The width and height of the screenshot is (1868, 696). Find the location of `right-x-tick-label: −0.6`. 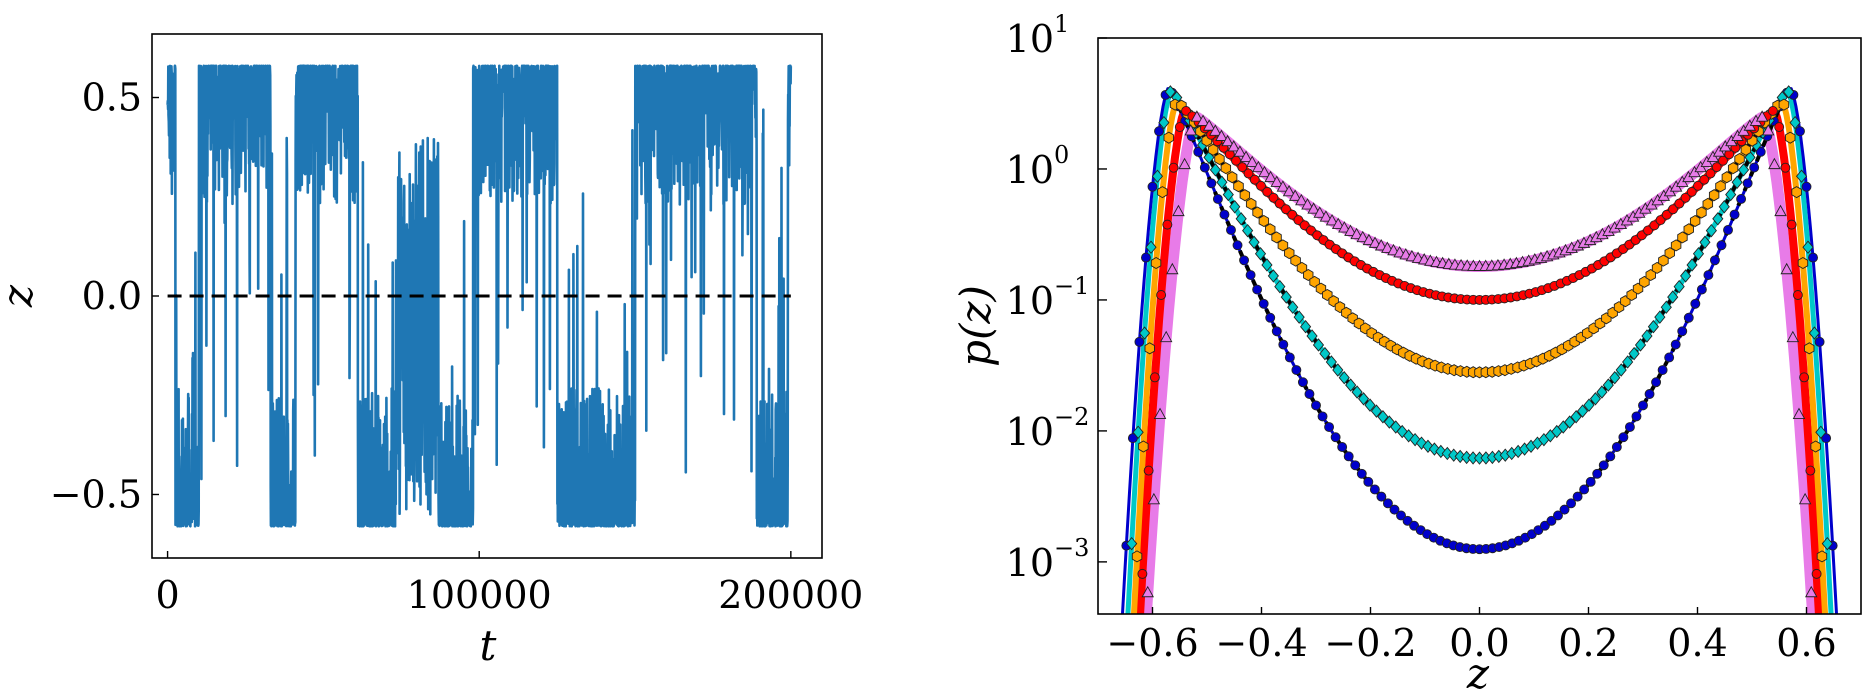

right-x-tick-label: −0.6 is located at coordinates (1152, 643).